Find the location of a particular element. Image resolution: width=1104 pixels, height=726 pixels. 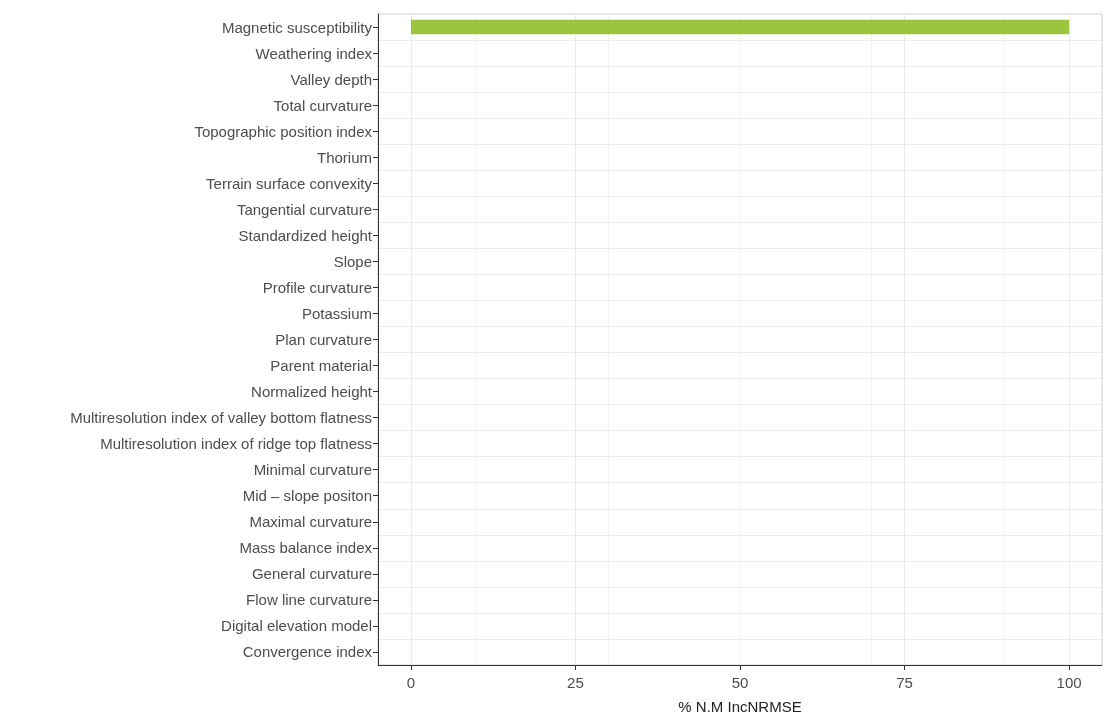

y-tick-label: Multiresolution index of valley bottom flatness is located at coordinates (221, 418).